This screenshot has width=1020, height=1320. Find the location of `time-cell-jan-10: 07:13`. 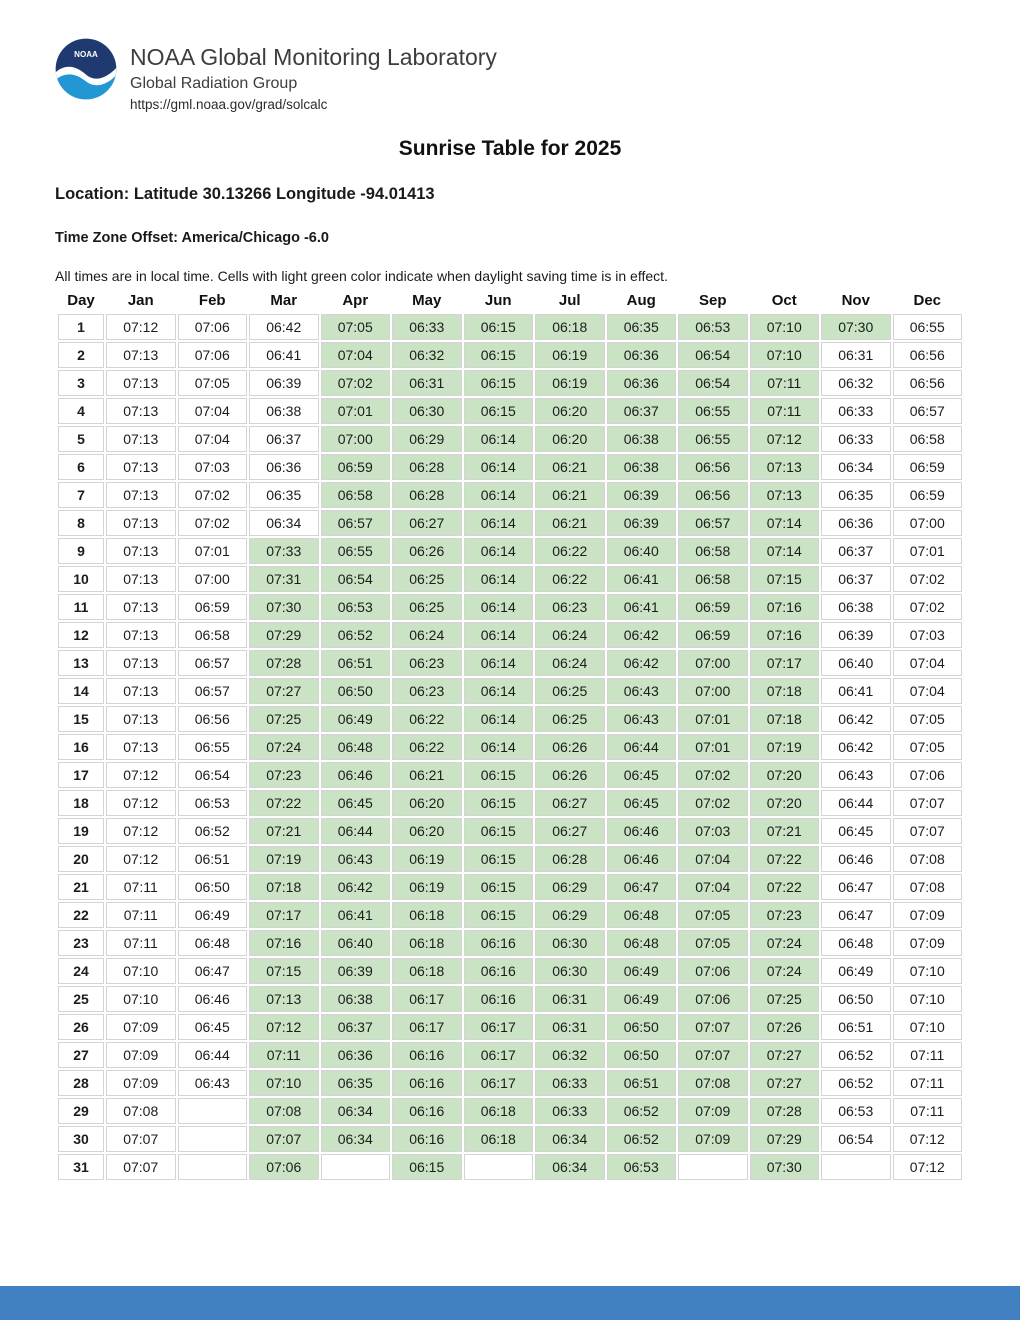

time-cell-jan-10: 07:13 is located at coordinates (141, 579).